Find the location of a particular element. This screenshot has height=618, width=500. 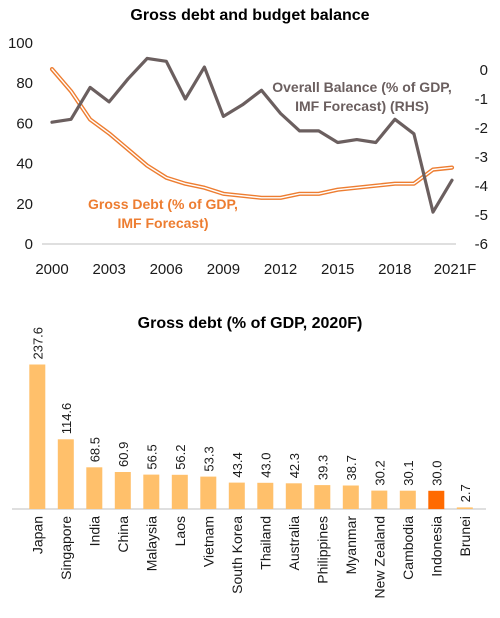

bar-myanmar is located at coordinates (350, 497).